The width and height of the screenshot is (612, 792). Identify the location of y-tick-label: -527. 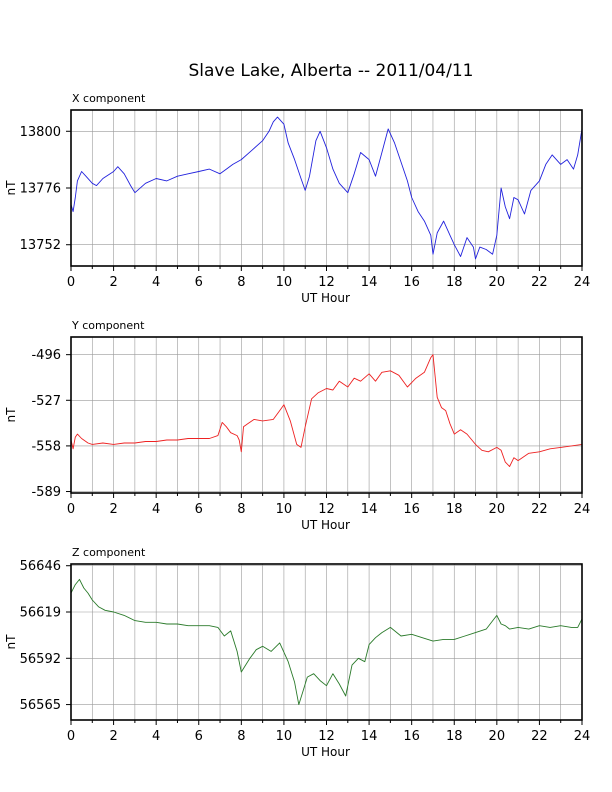
(46, 401).